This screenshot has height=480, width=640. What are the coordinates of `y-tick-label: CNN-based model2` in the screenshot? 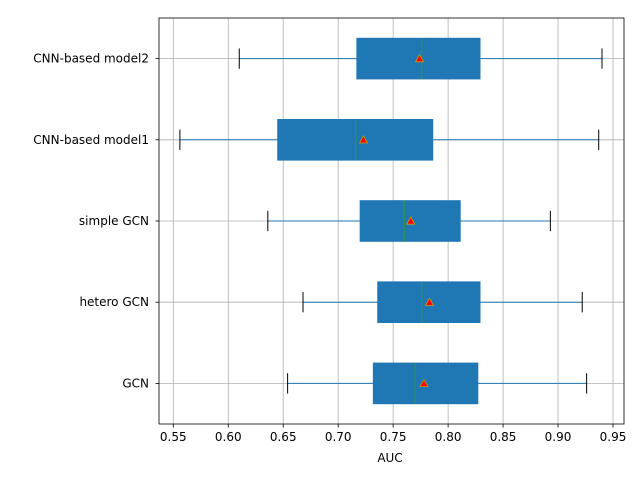 It's located at (91, 59).